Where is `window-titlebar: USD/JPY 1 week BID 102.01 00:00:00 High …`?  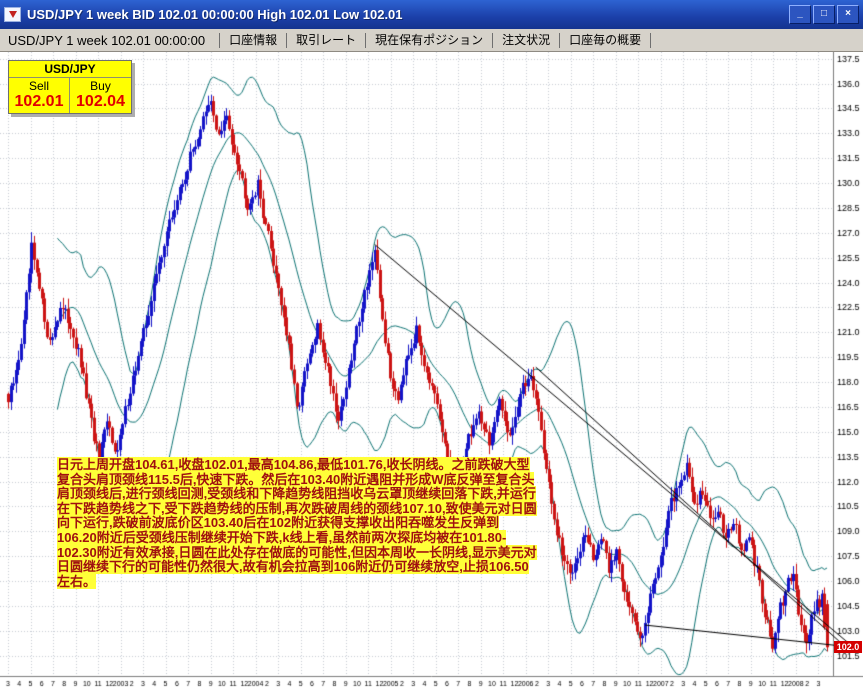
window-titlebar: USD/JPY 1 week BID 102.01 00:00:00 High … is located at coordinates (431, 14).